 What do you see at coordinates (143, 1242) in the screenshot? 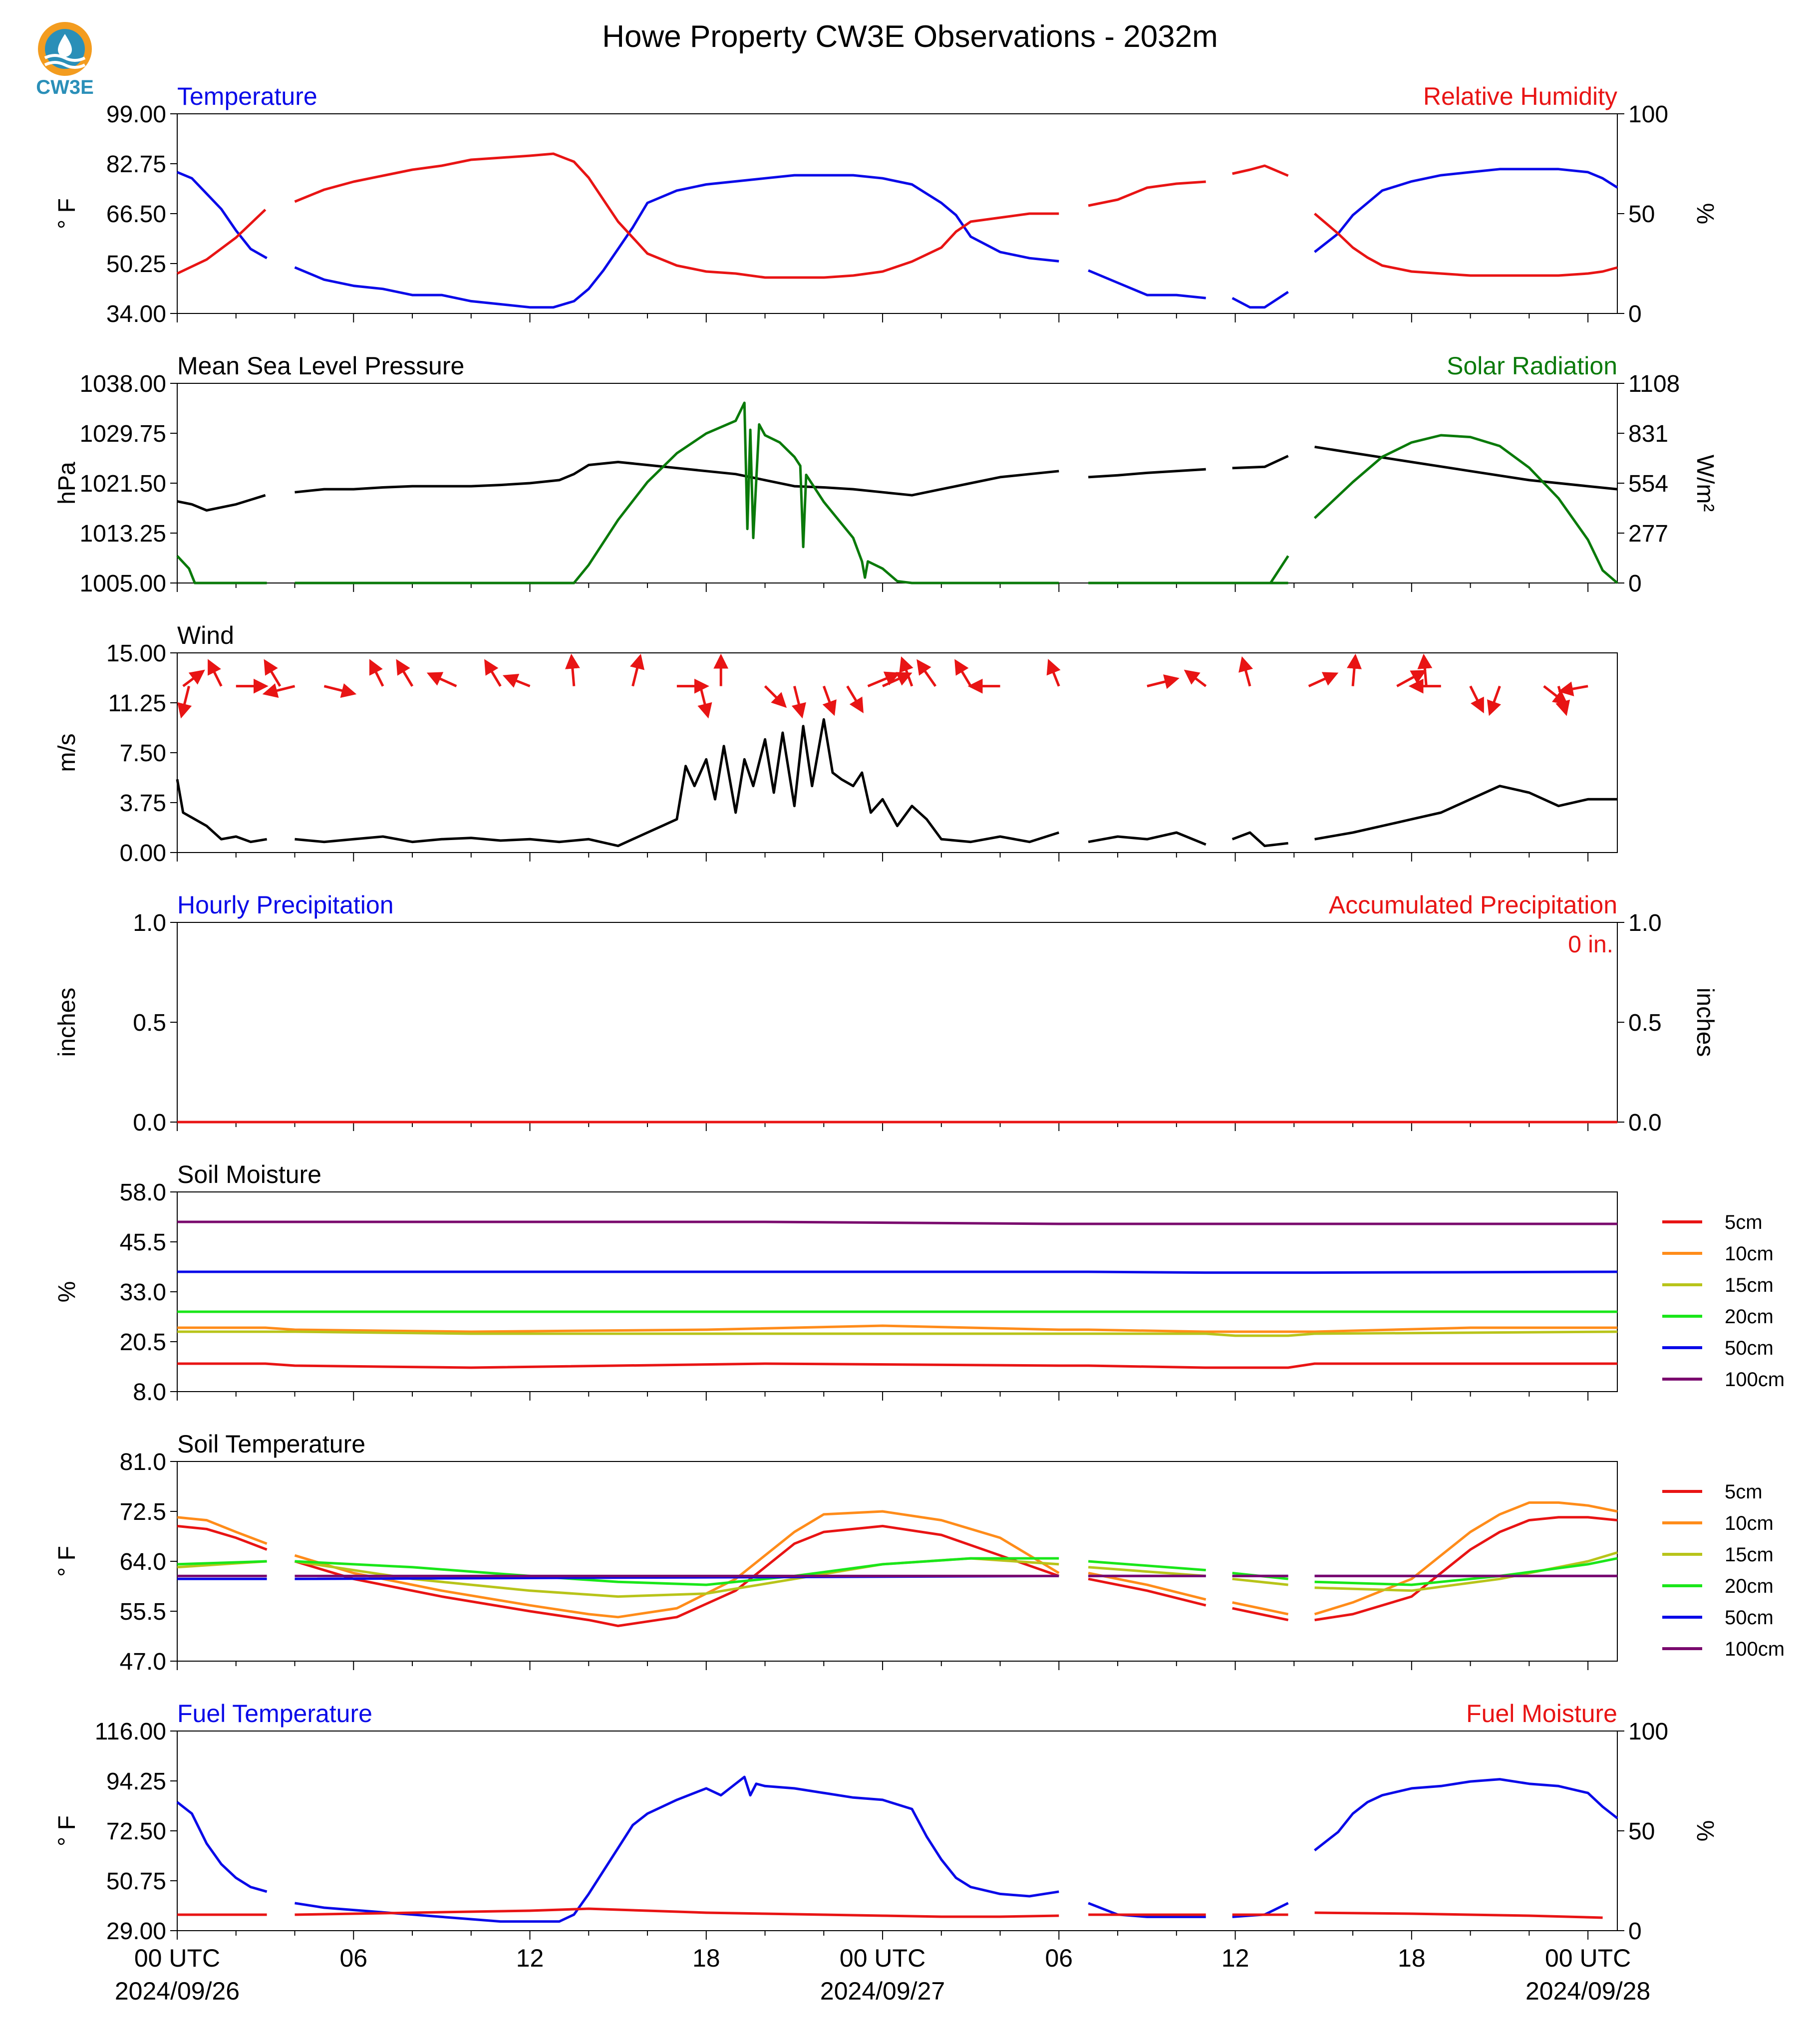
I see `y-tick-label: 45.5` at bounding box center [143, 1242].